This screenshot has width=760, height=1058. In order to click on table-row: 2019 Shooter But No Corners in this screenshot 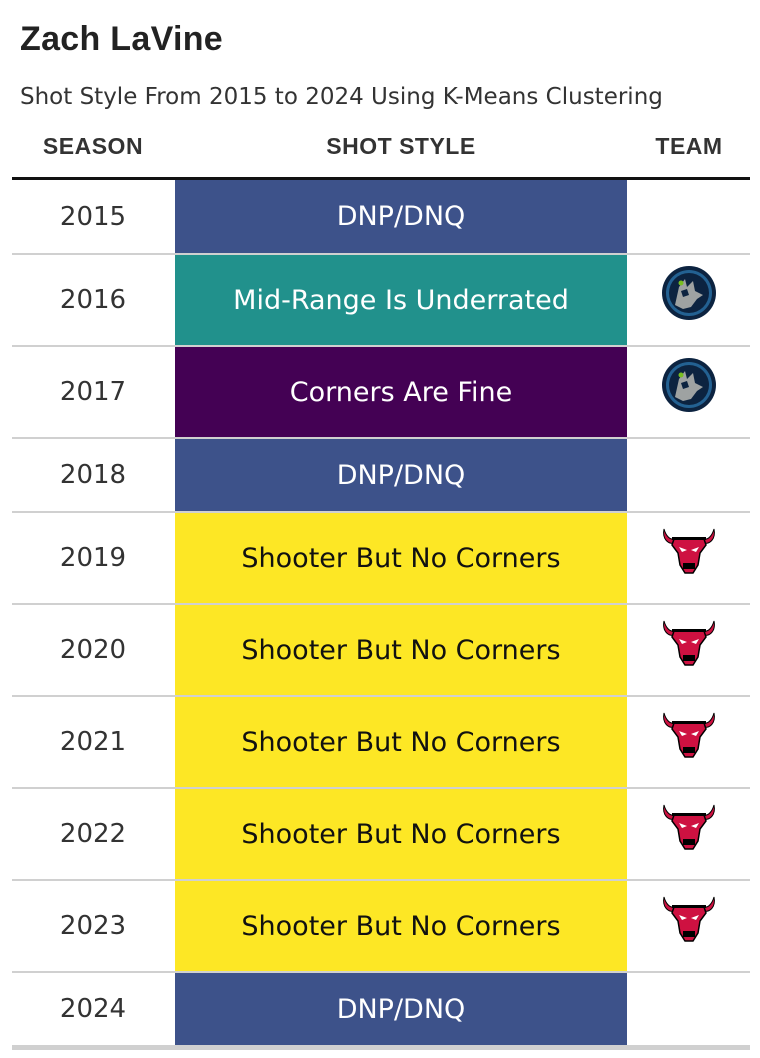, I will do `click(381, 559)`.